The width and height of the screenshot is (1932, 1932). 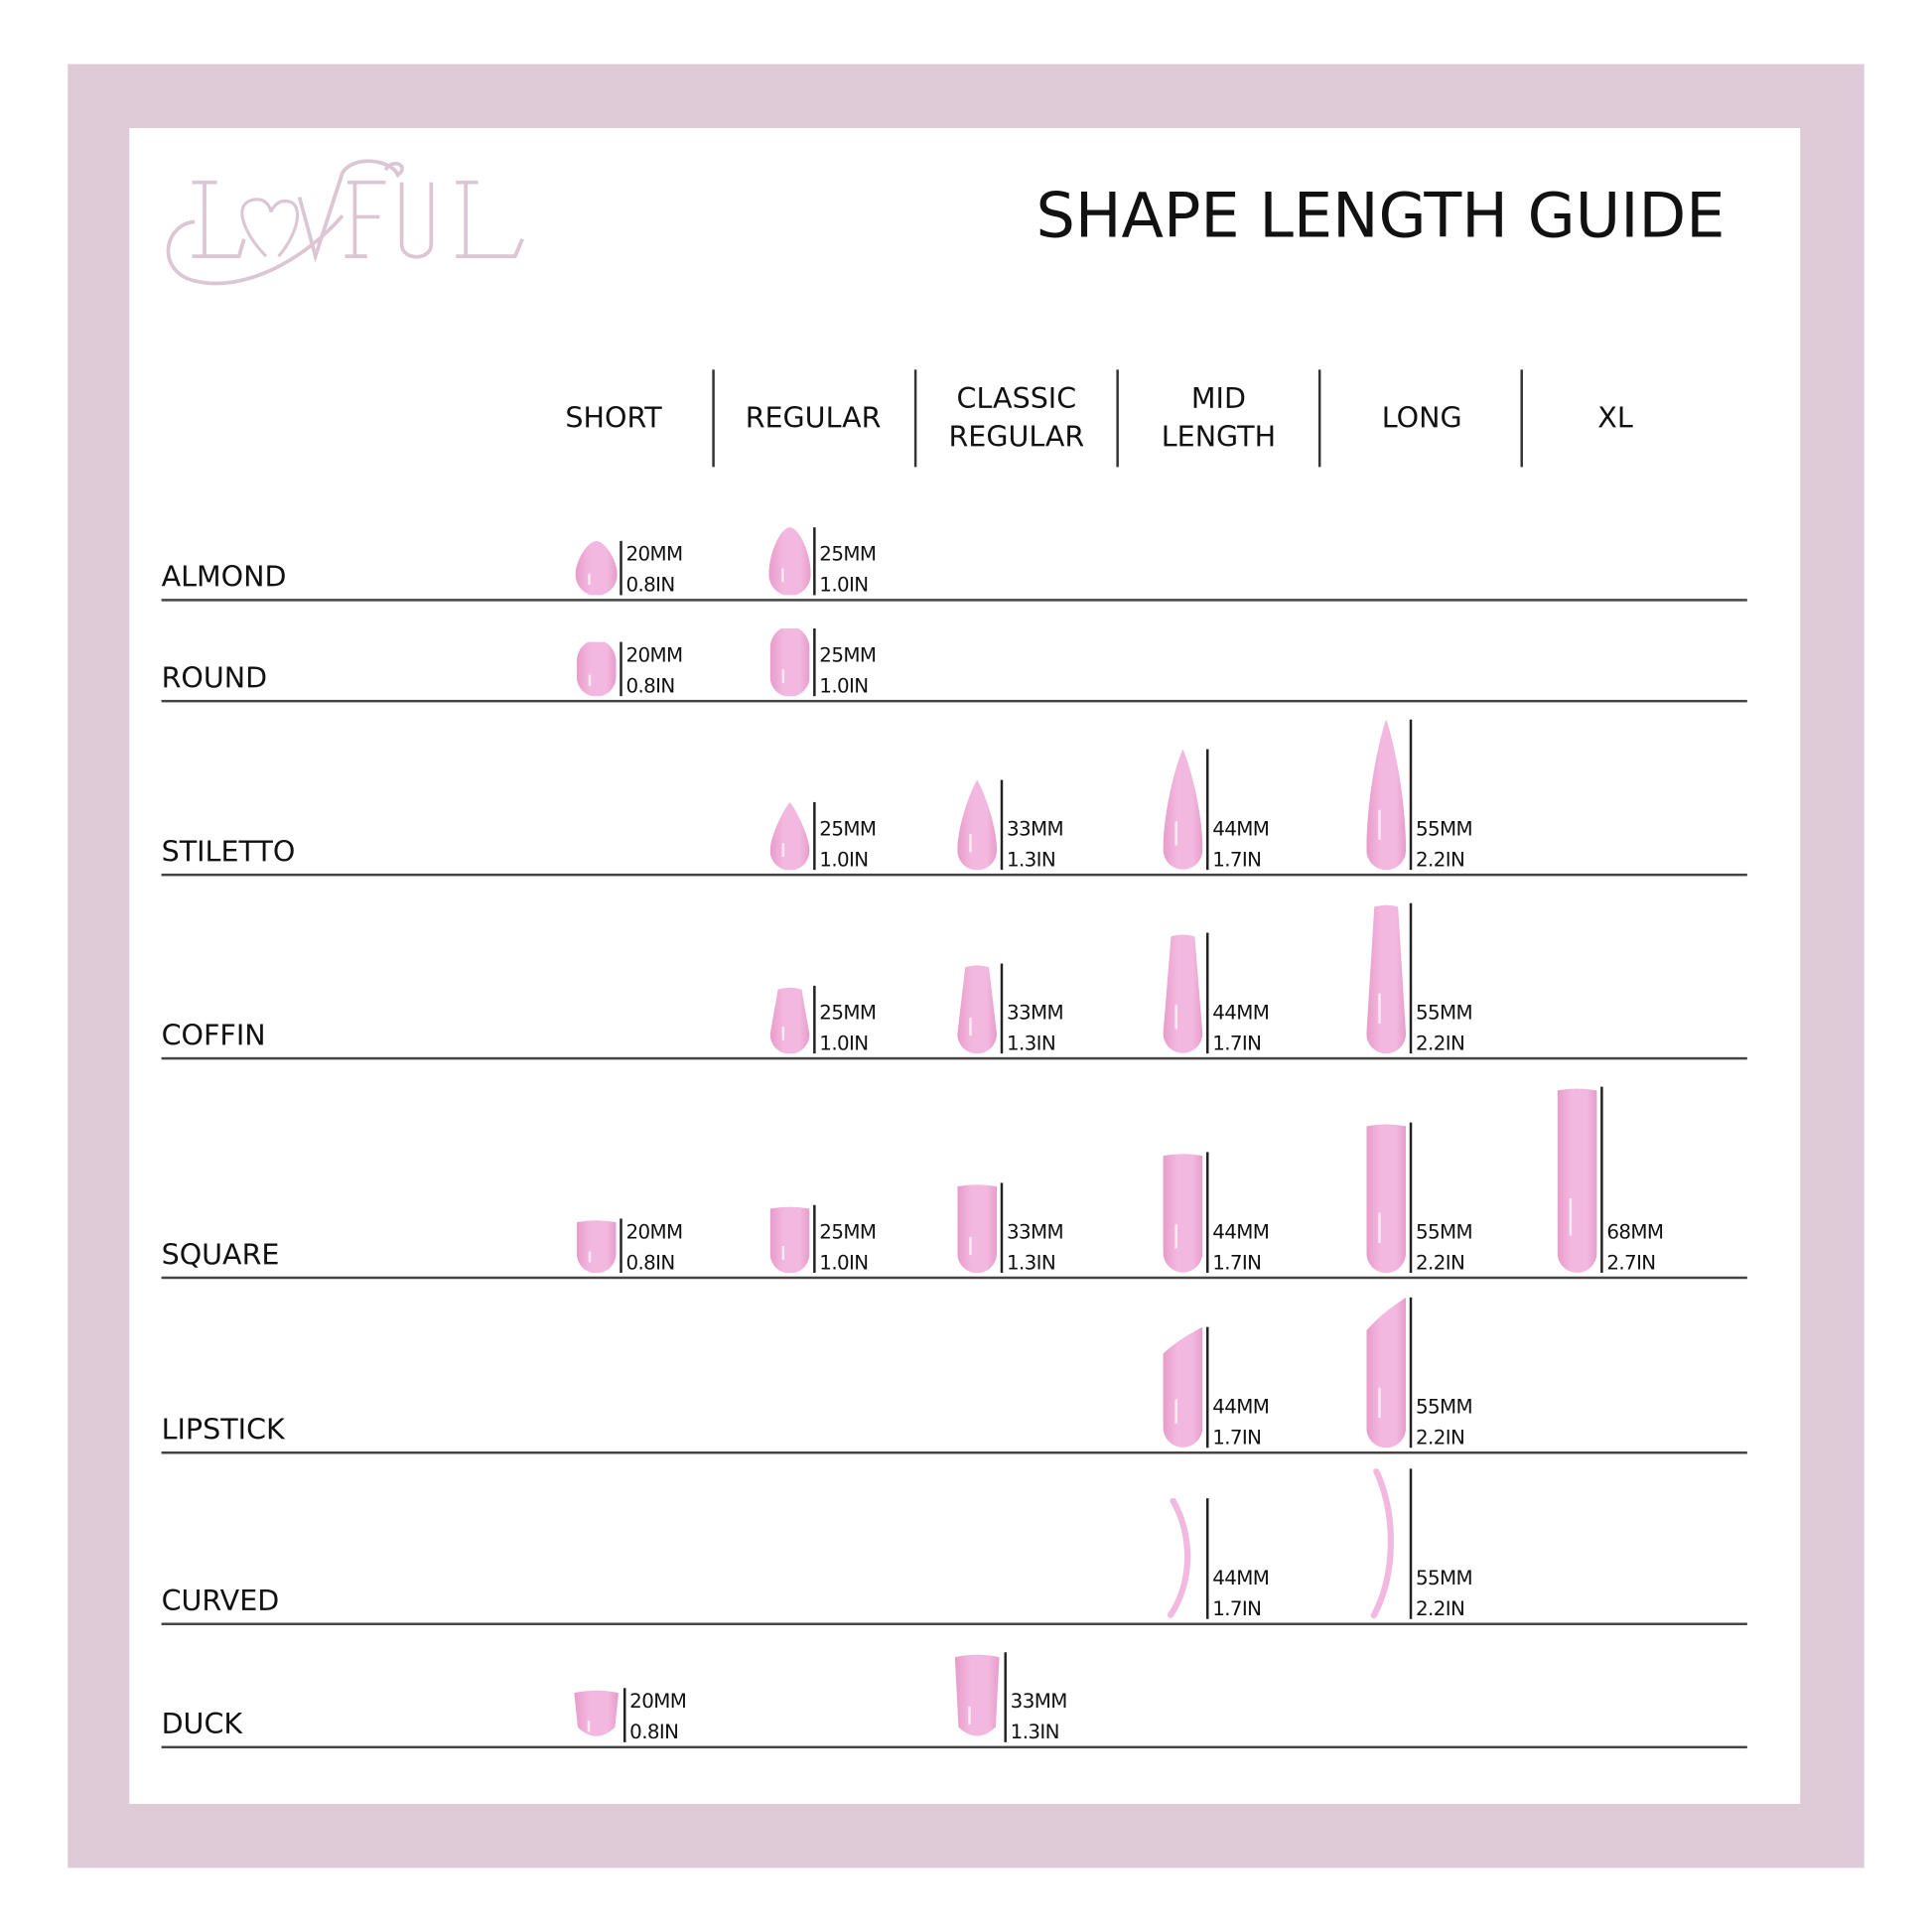 What do you see at coordinates (1387, 1373) in the screenshot?
I see `nail-lipstick-long` at bounding box center [1387, 1373].